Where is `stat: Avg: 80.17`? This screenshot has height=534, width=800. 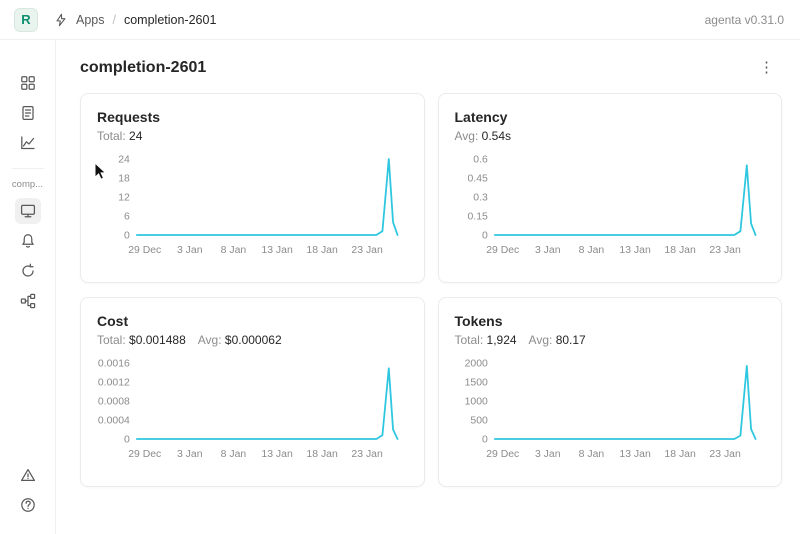
stat: Avg: 80.17 is located at coordinates (557, 340).